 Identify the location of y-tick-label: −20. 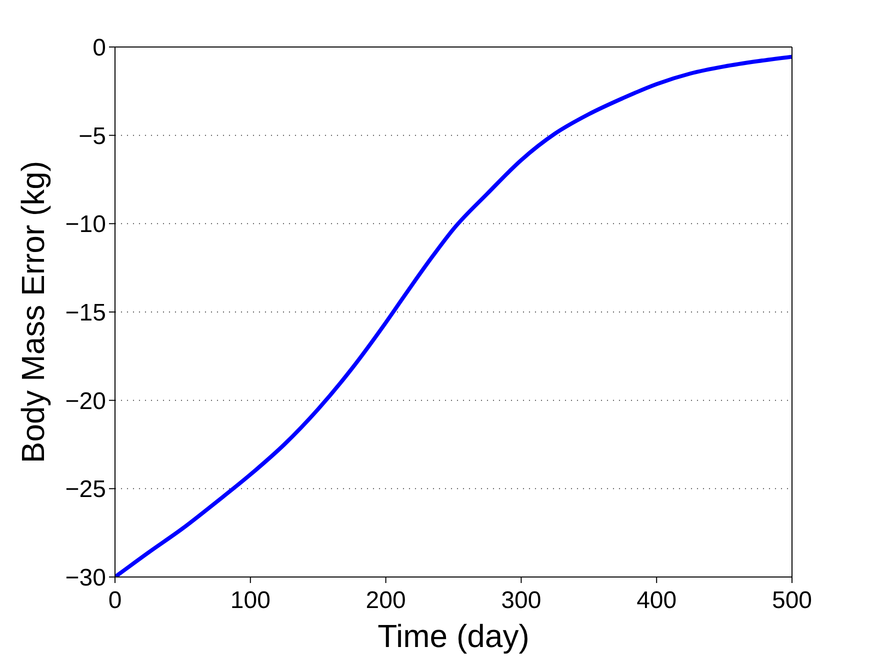
(85, 401).